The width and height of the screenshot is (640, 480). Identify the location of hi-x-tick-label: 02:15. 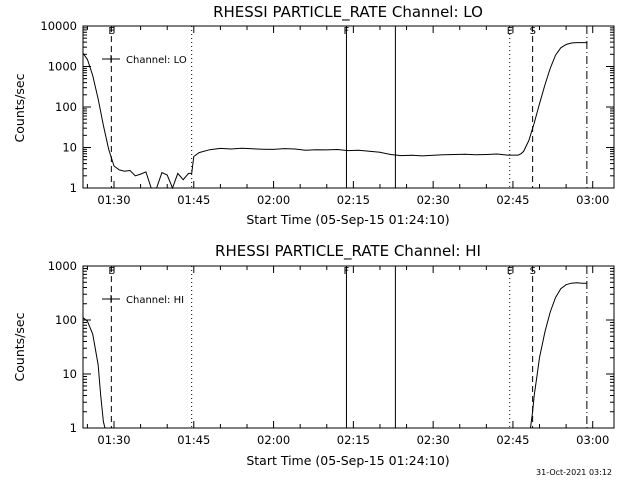
(353, 440).